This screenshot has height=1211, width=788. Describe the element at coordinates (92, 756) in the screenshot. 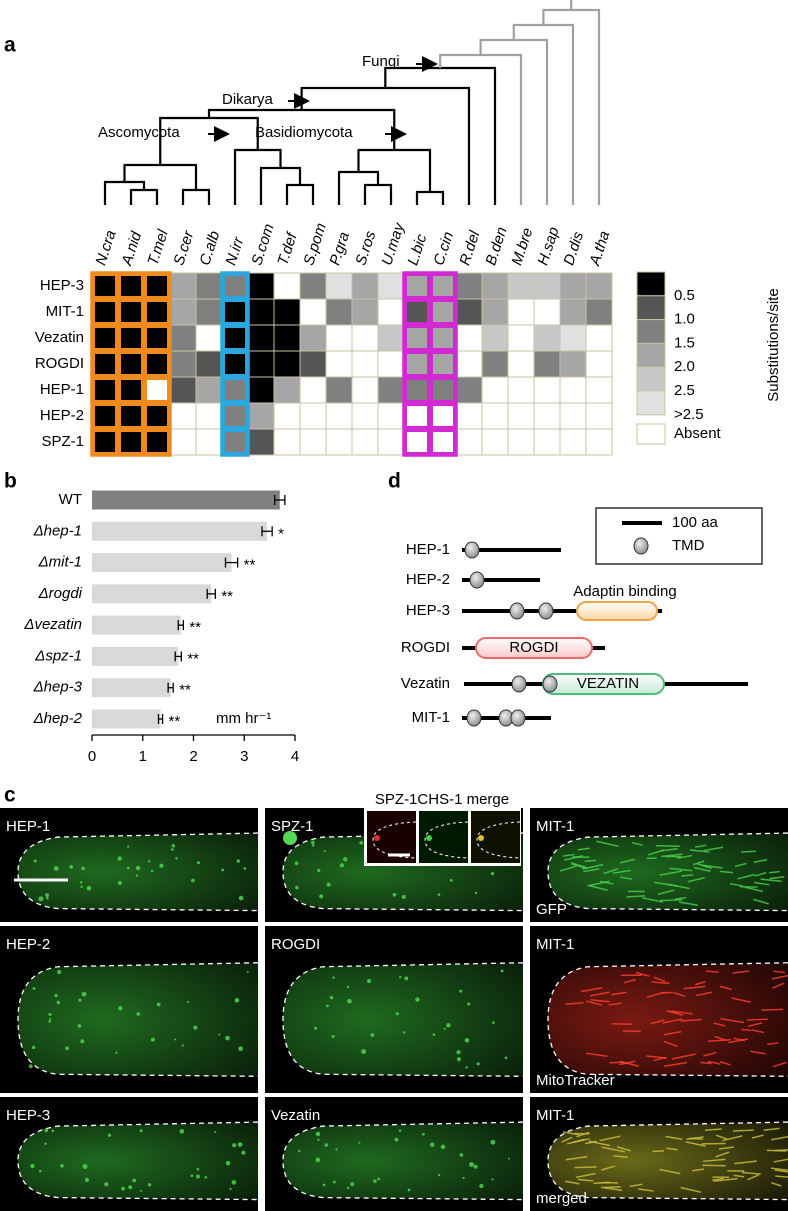

I see `x-tick-label: 0` at that location.